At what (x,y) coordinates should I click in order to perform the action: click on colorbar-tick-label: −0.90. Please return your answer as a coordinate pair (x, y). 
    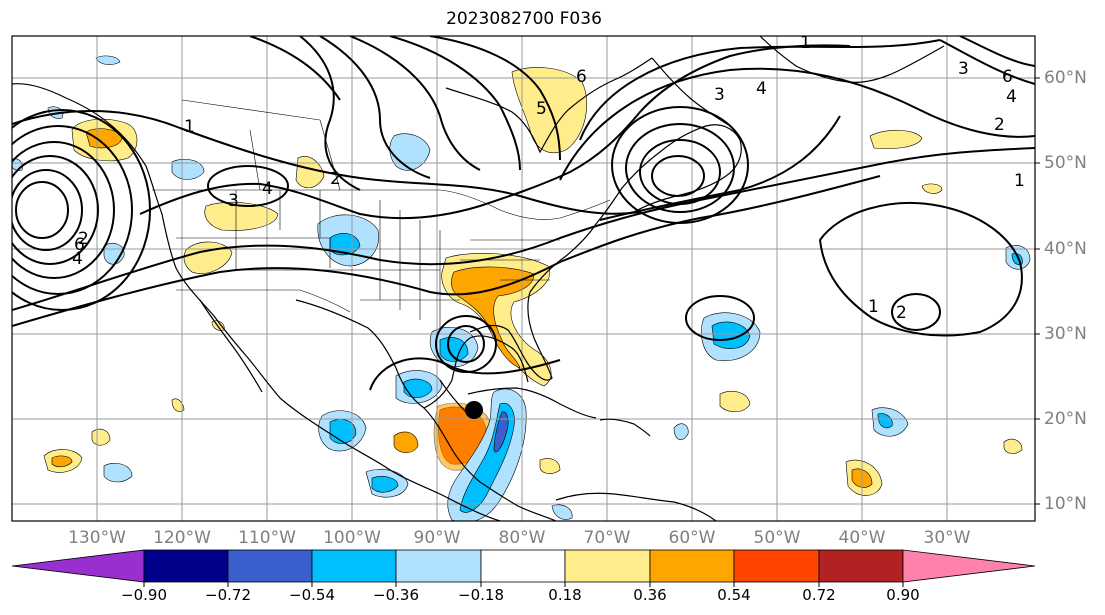
    Looking at the image, I should click on (144, 595).